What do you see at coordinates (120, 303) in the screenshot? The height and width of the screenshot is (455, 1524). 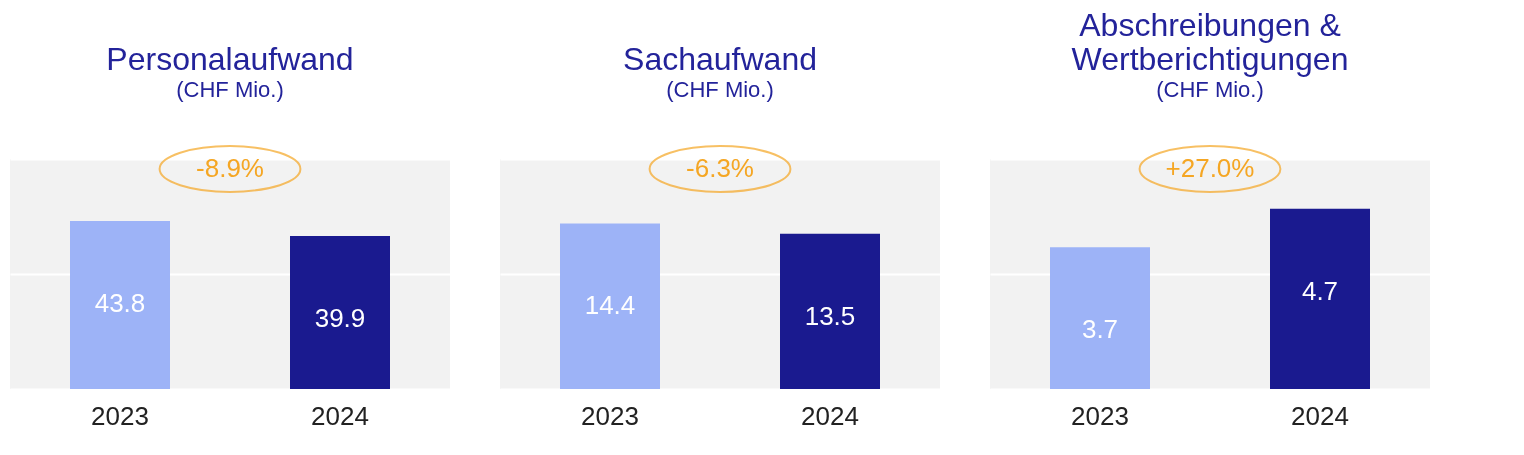 I see `data-label: 43.8` at bounding box center [120, 303].